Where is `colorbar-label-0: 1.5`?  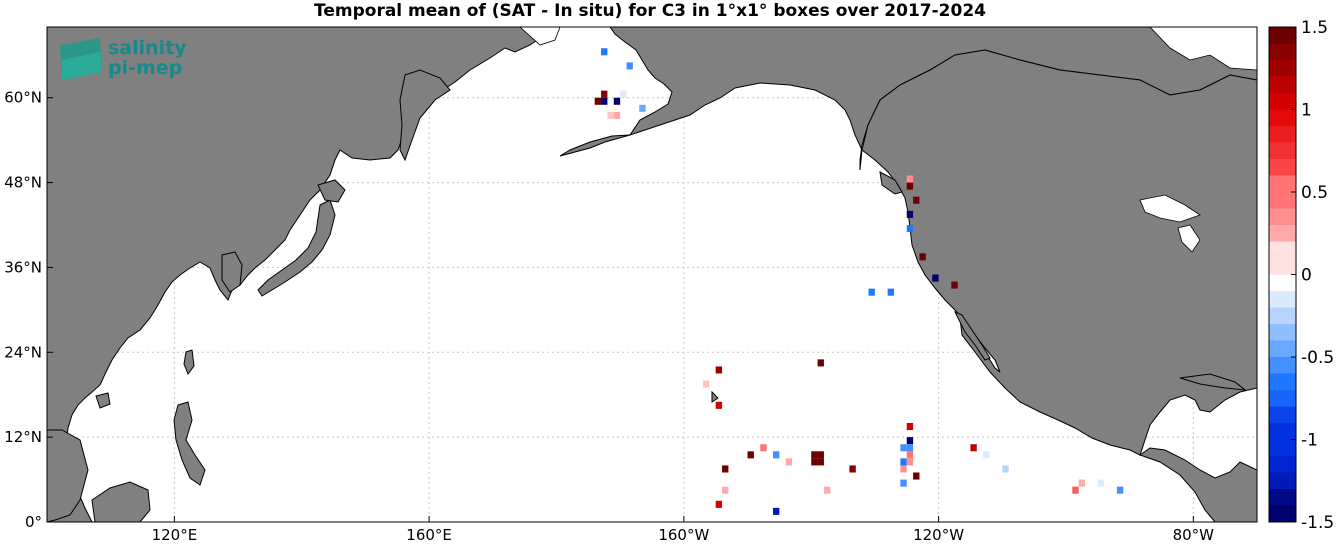
colorbar-label-0: 1.5 is located at coordinates (1314, 28).